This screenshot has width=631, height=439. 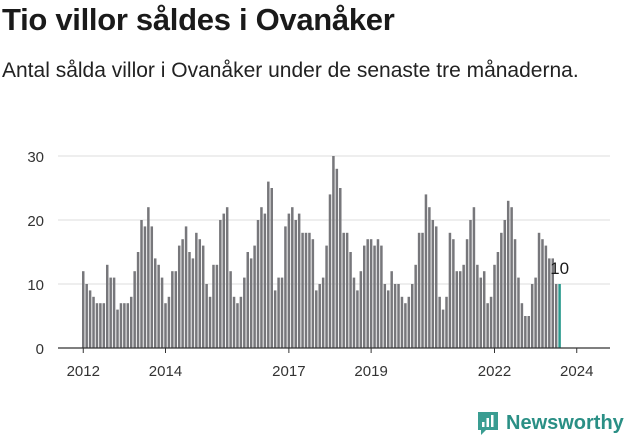 I want to click on x-tick-label: 2017, so click(x=288, y=371).